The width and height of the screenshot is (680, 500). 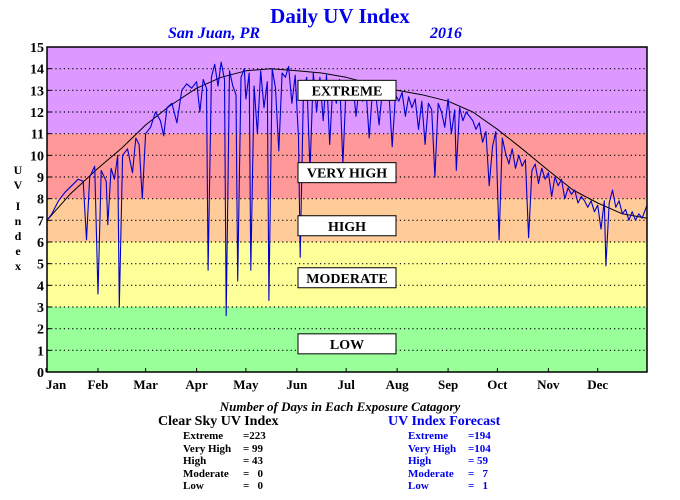 I want to click on location-label: San Juan, PR, so click(x=214, y=33).